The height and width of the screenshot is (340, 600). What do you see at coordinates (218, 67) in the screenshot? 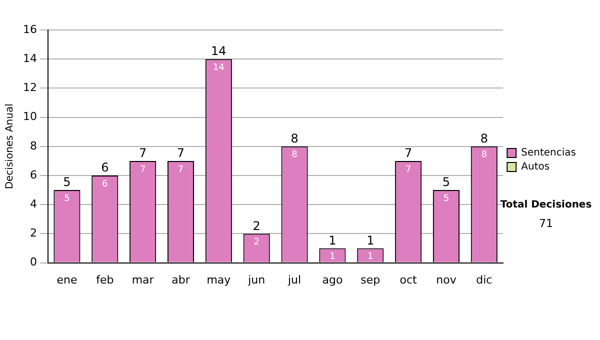
I see `data-label: 14` at bounding box center [218, 67].